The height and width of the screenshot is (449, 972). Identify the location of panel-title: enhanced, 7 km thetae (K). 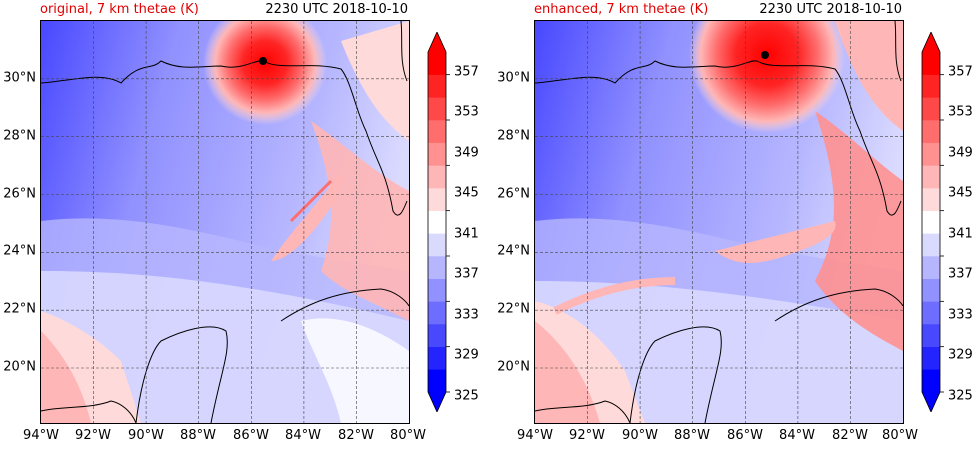
(621, 9).